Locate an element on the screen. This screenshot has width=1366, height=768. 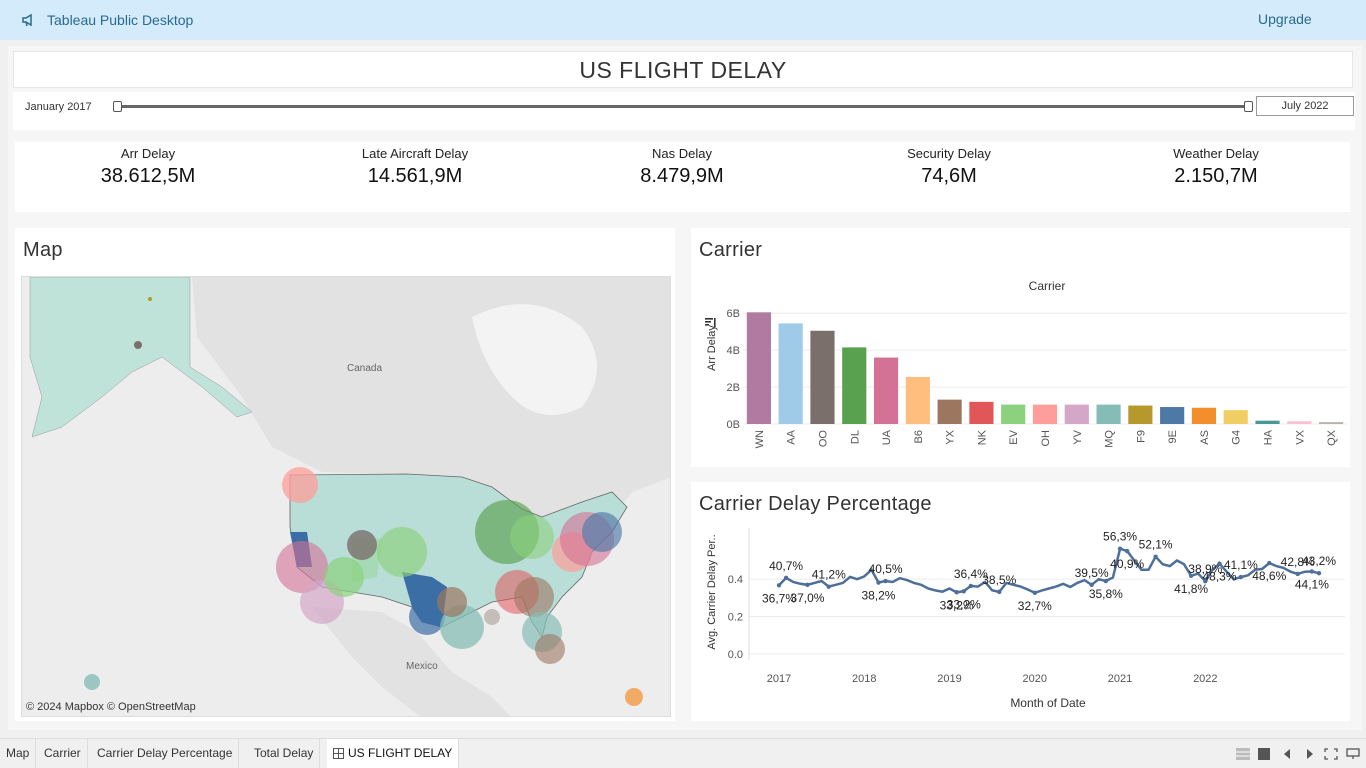
upgrade-link: Upgrade is located at coordinates (1285, 19).